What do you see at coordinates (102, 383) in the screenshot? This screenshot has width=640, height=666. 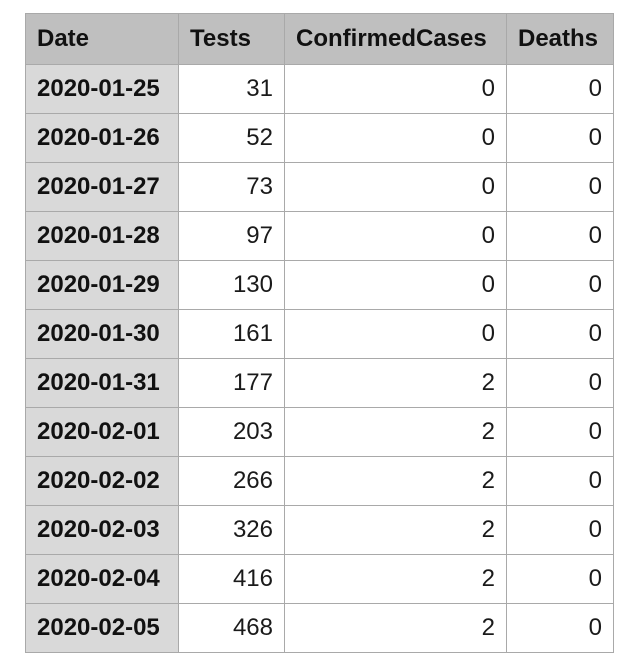 I see `row-date-cell: 2020-01-31` at bounding box center [102, 383].